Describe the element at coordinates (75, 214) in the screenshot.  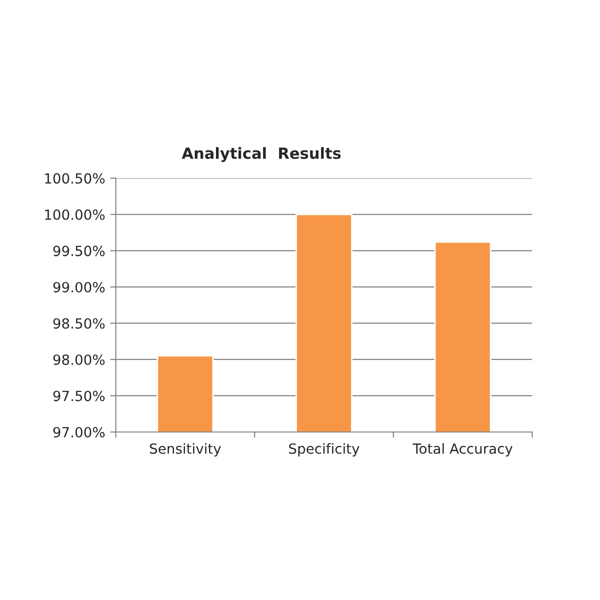
I see `y-tick-label: 100.00%` at that location.